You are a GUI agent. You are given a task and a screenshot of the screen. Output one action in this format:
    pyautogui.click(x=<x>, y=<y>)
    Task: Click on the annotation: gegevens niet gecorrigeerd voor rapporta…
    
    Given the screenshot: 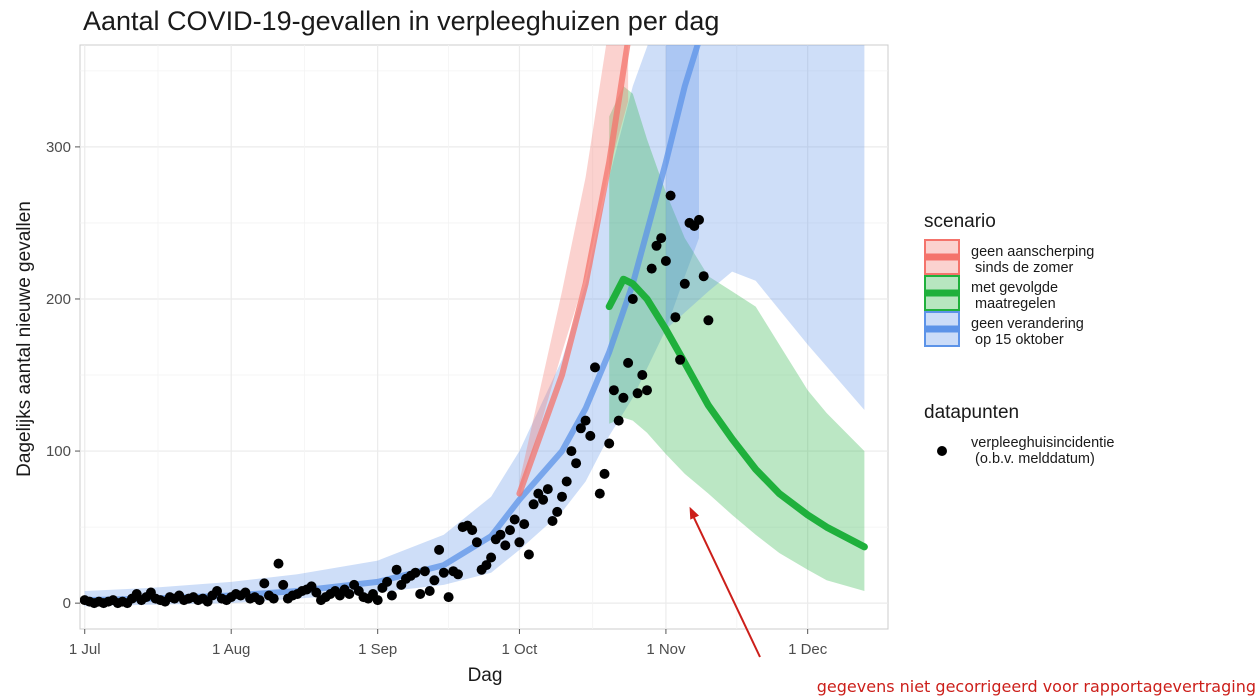 What is the action you would take?
    pyautogui.click(x=972, y=601)
    